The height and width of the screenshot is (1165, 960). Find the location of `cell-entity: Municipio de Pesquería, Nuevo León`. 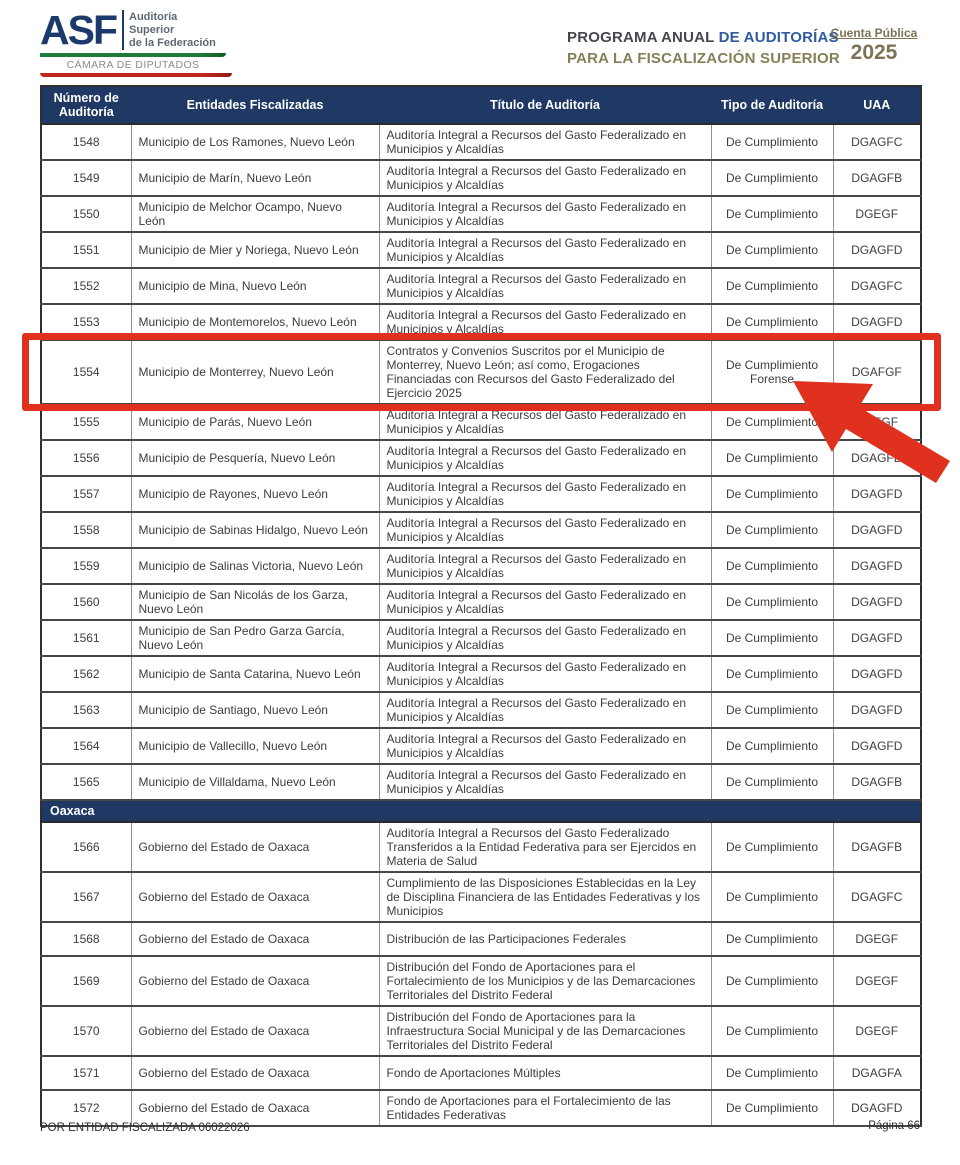

cell-entity: Municipio de Pesquería, Nuevo León is located at coordinates (255, 458).